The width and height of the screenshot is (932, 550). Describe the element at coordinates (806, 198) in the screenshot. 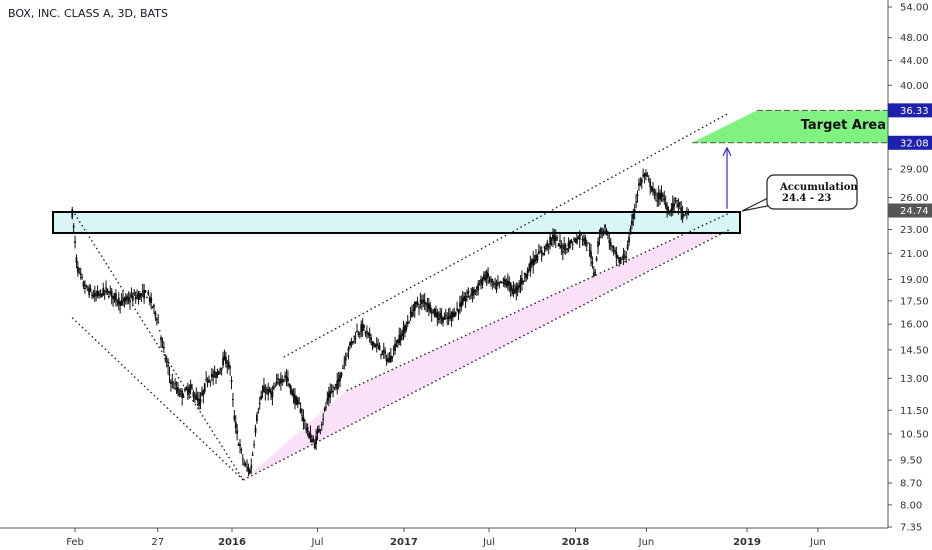

I see `accumulation-range-label: 24.4 - 23` at that location.